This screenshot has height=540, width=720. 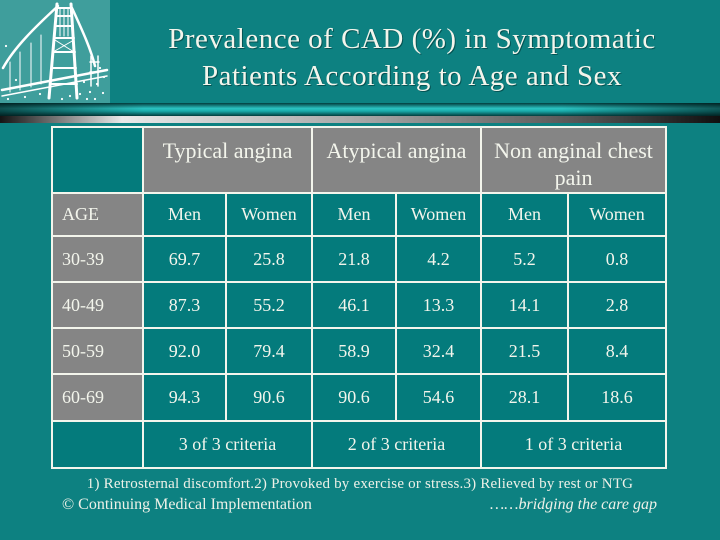 What do you see at coordinates (412, 39) in the screenshot?
I see `title-line-1: Prevalence of CAD (%) in Symptomatic` at bounding box center [412, 39].